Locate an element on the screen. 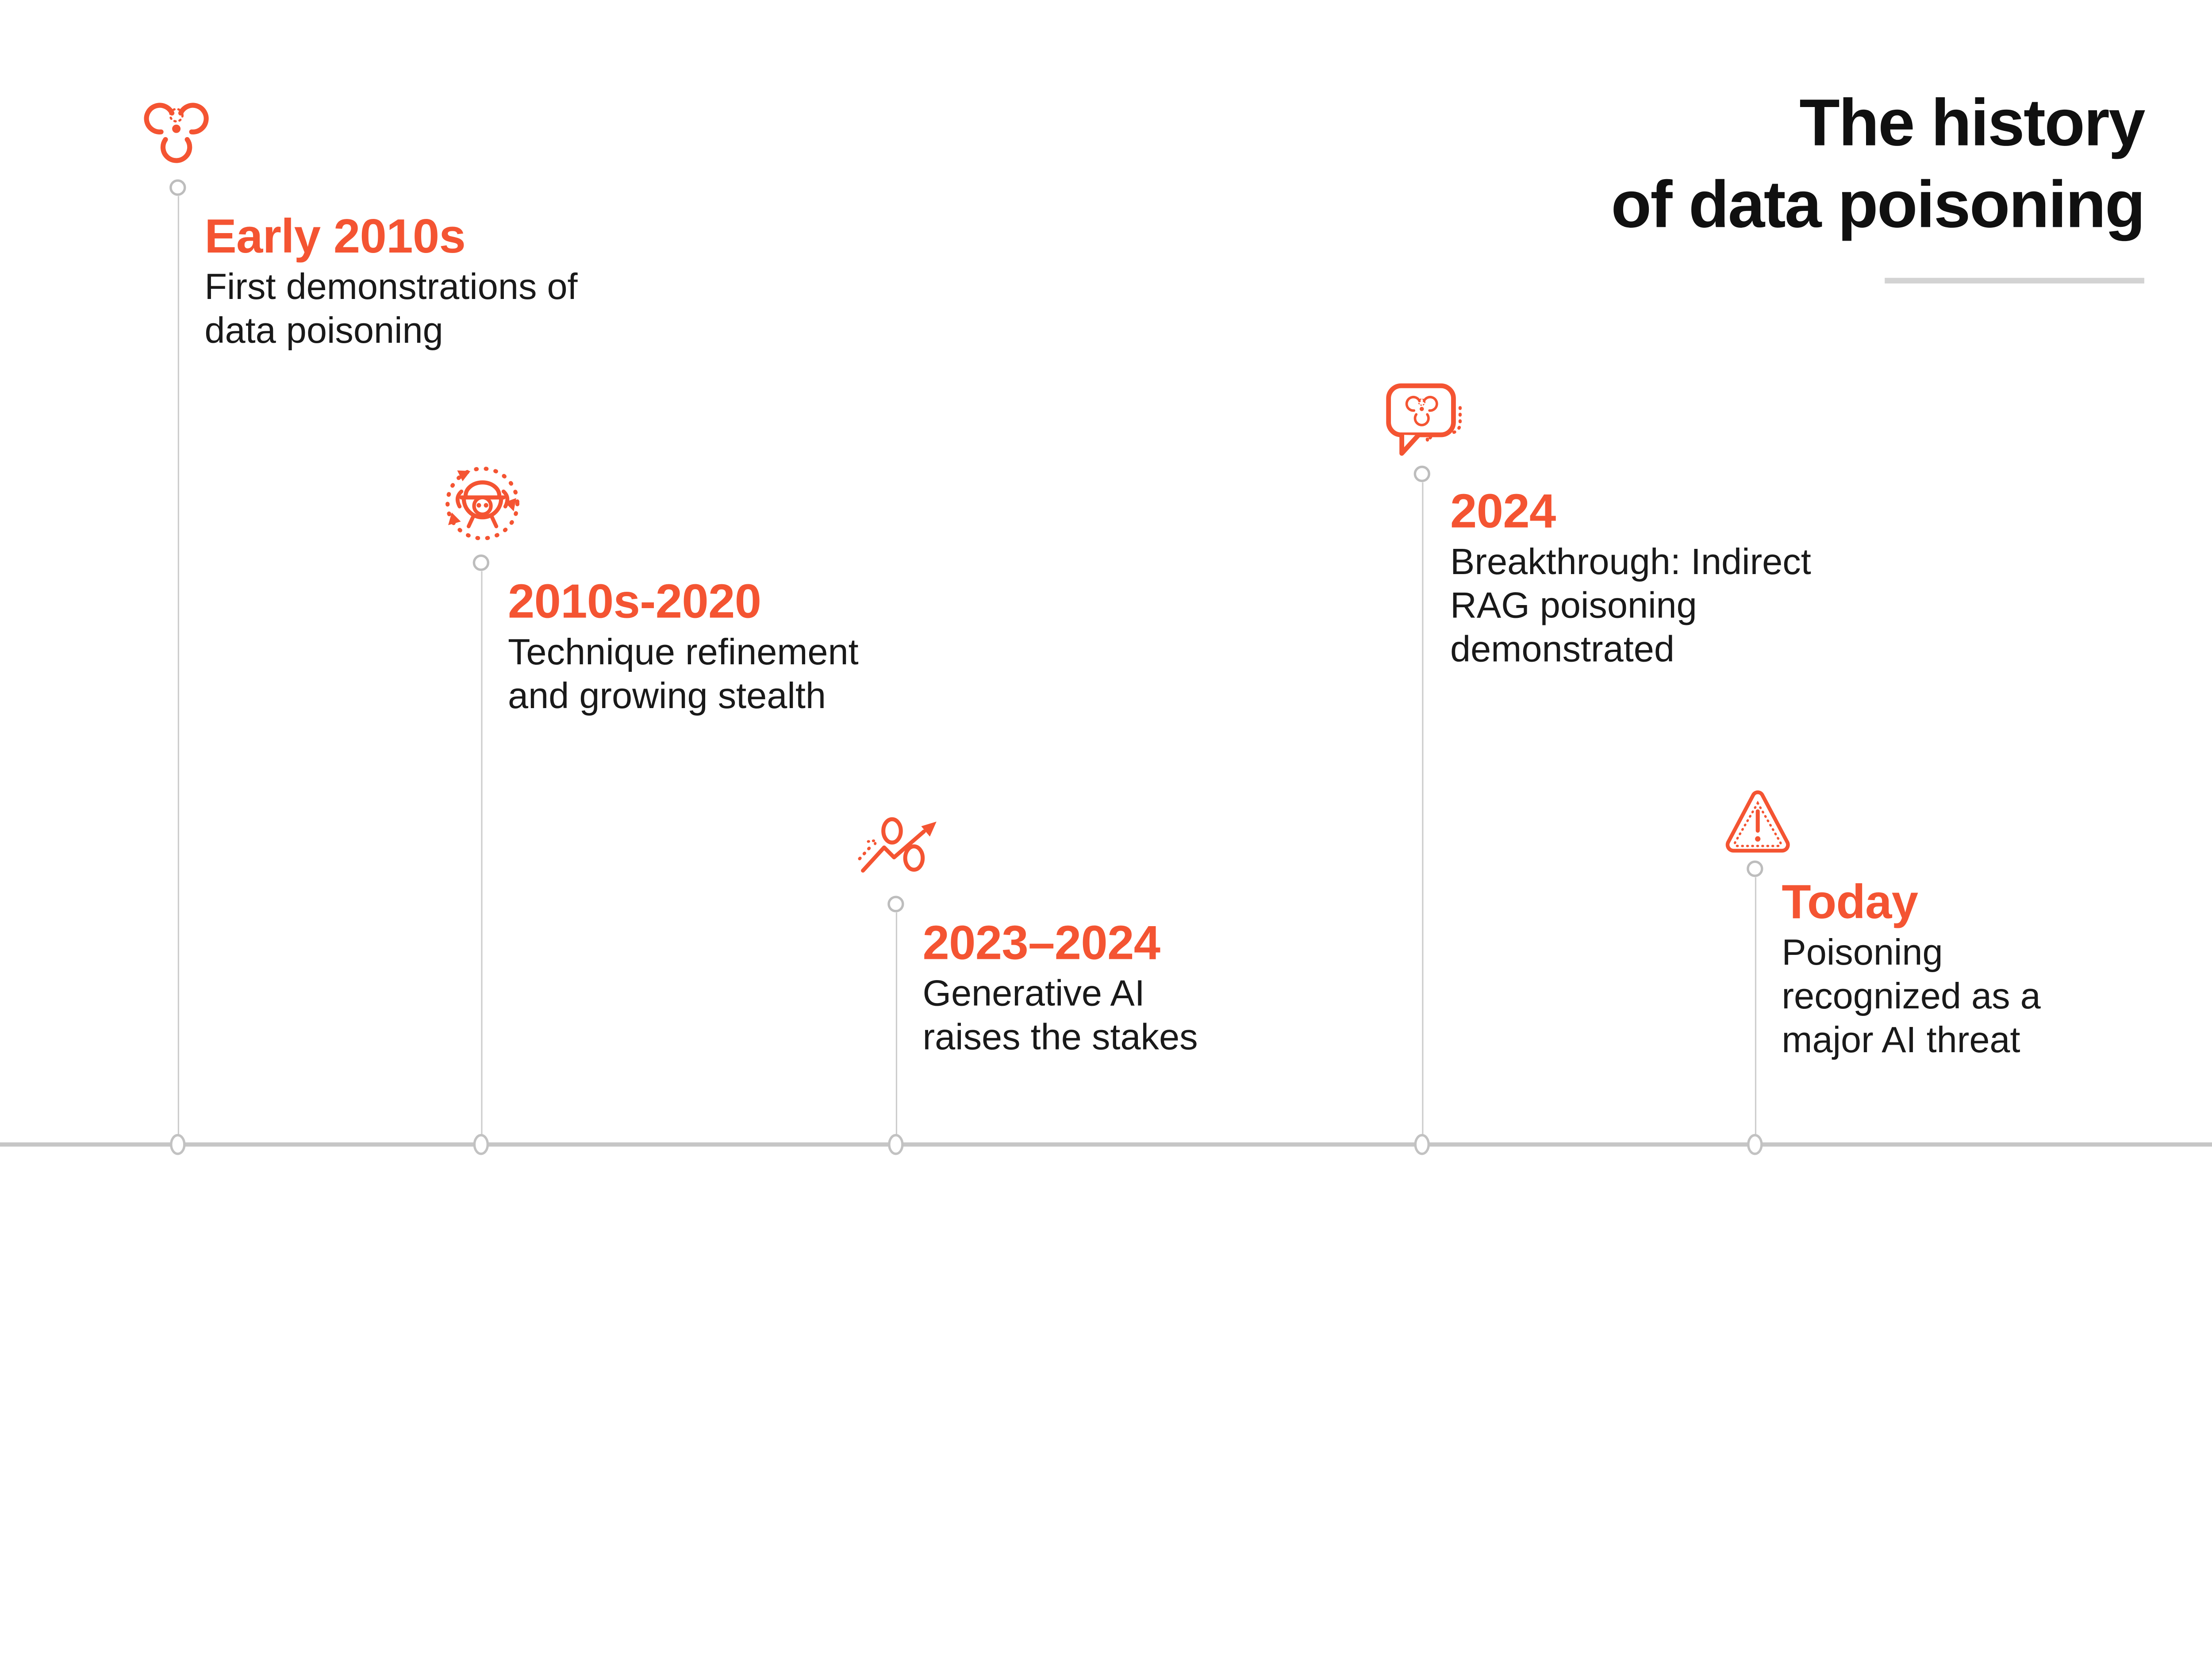  milestone-description: Generative AI raises the stakes is located at coordinates (1060, 1015).